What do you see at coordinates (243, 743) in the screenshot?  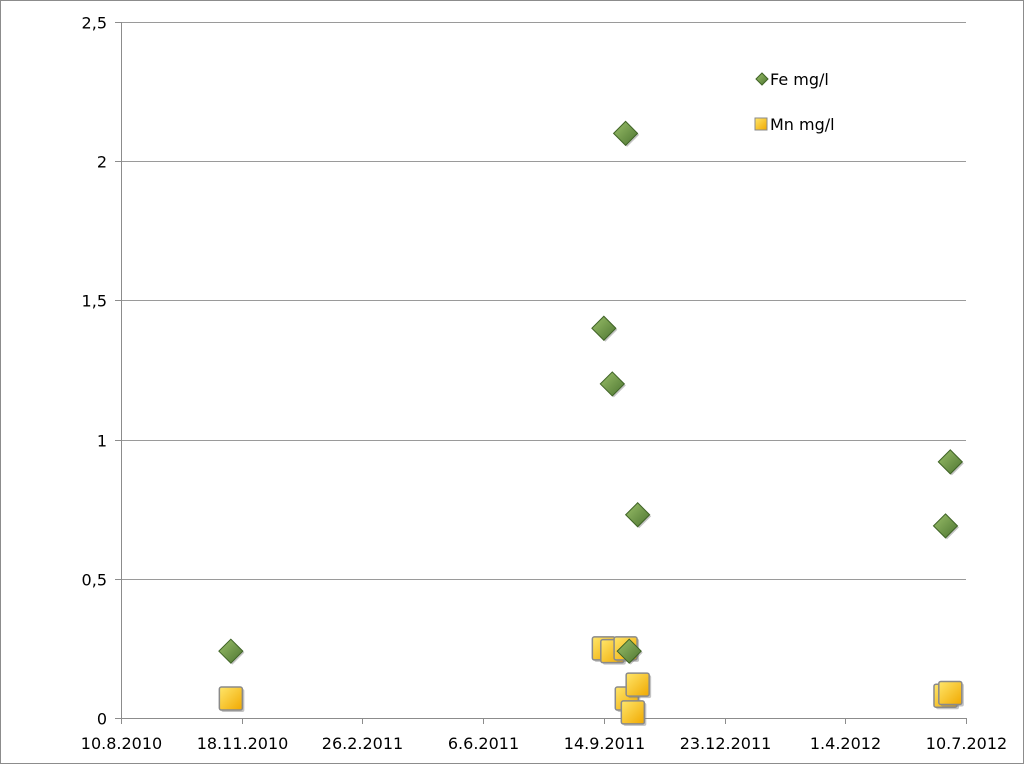 I see `x-tick-label: 18.11.2010` at bounding box center [243, 743].